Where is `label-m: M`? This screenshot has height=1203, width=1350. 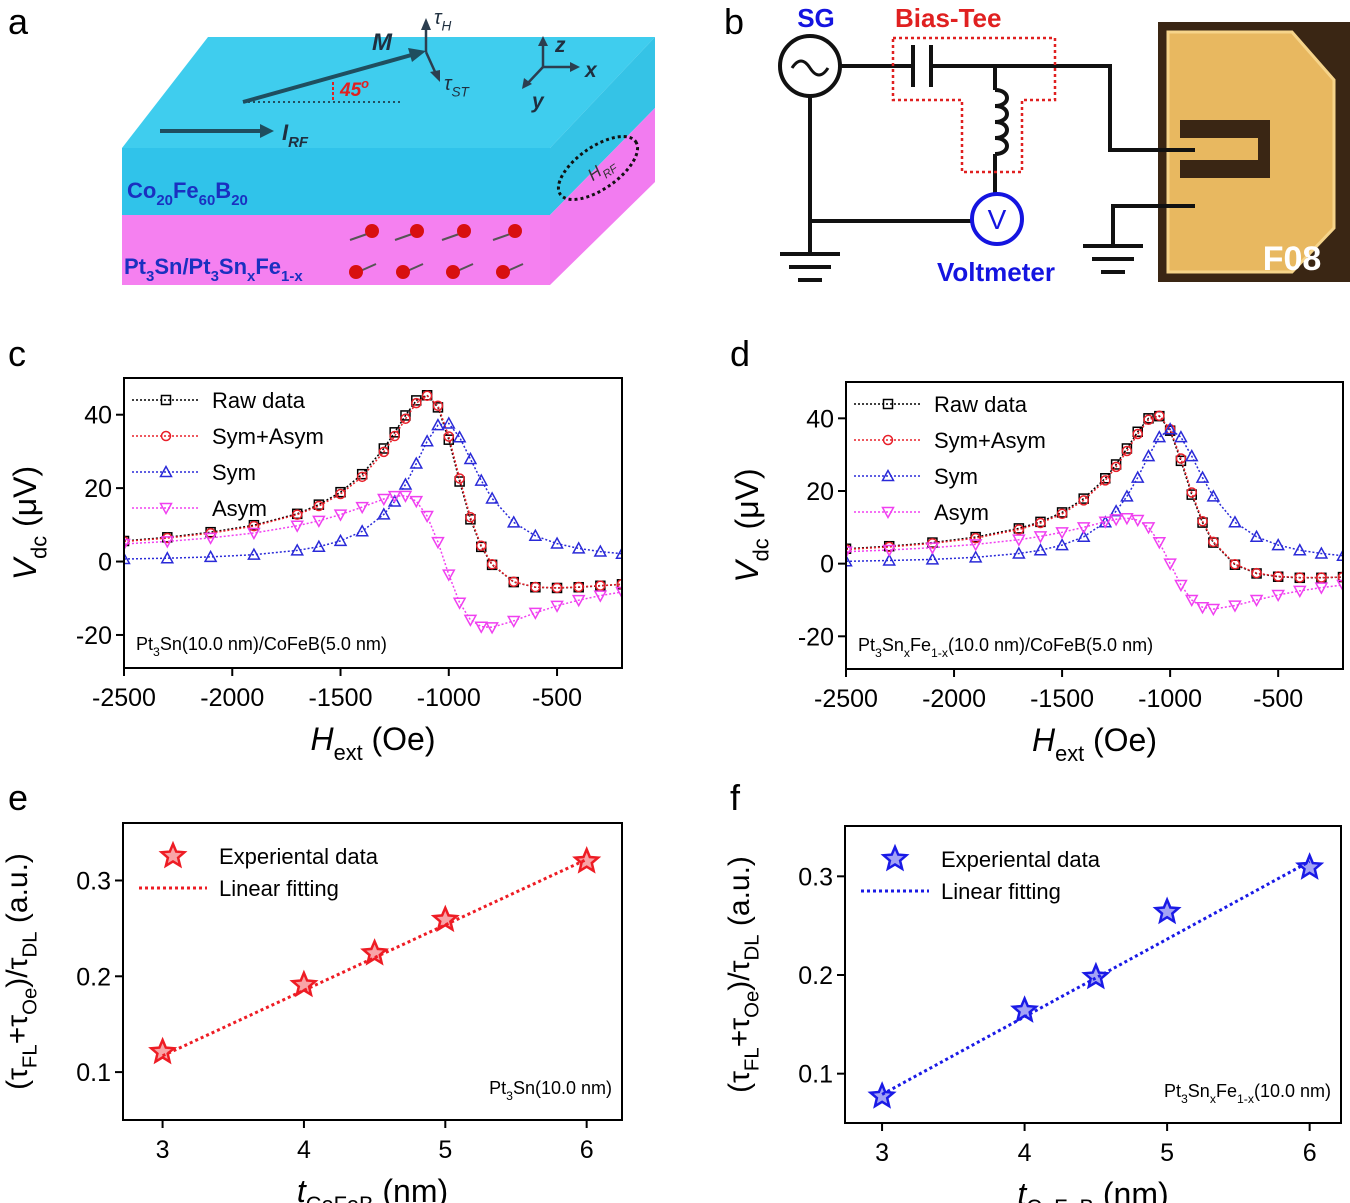
label-m: M is located at coordinates (382, 42).